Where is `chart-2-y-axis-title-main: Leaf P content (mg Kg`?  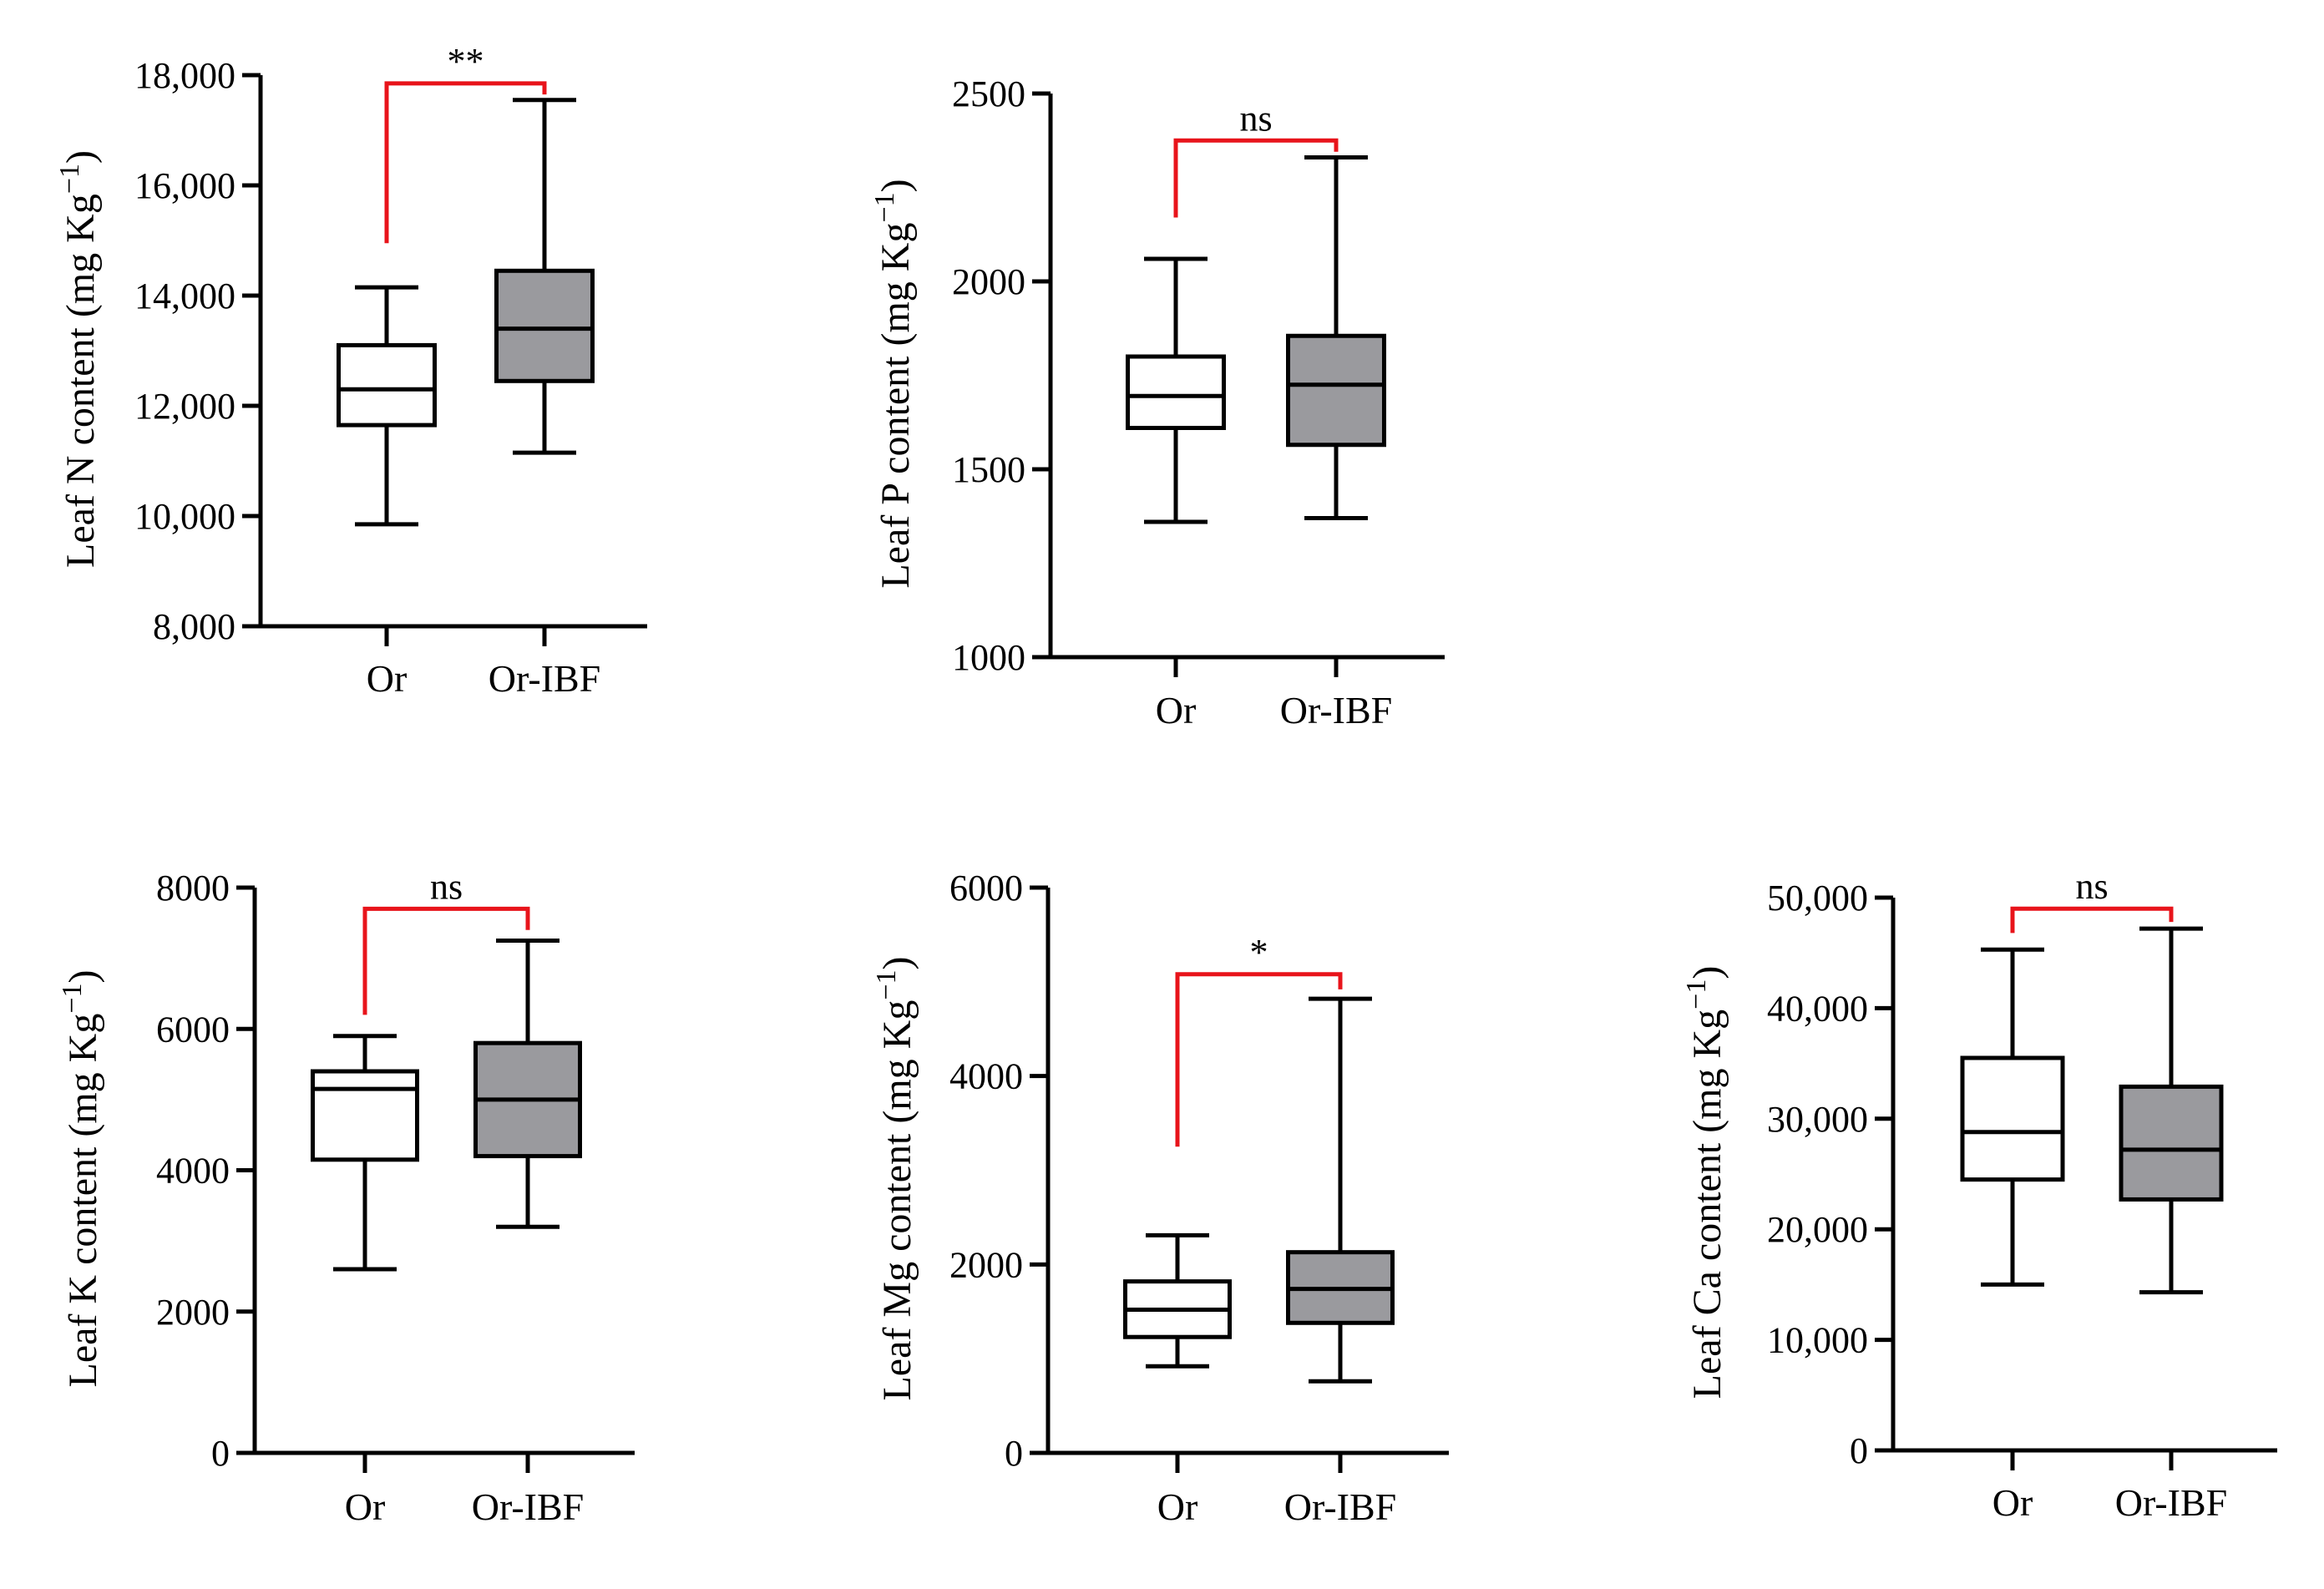
chart-2-y-axis-title-main: Leaf P content (mg Kg is located at coordinates (896, 406).